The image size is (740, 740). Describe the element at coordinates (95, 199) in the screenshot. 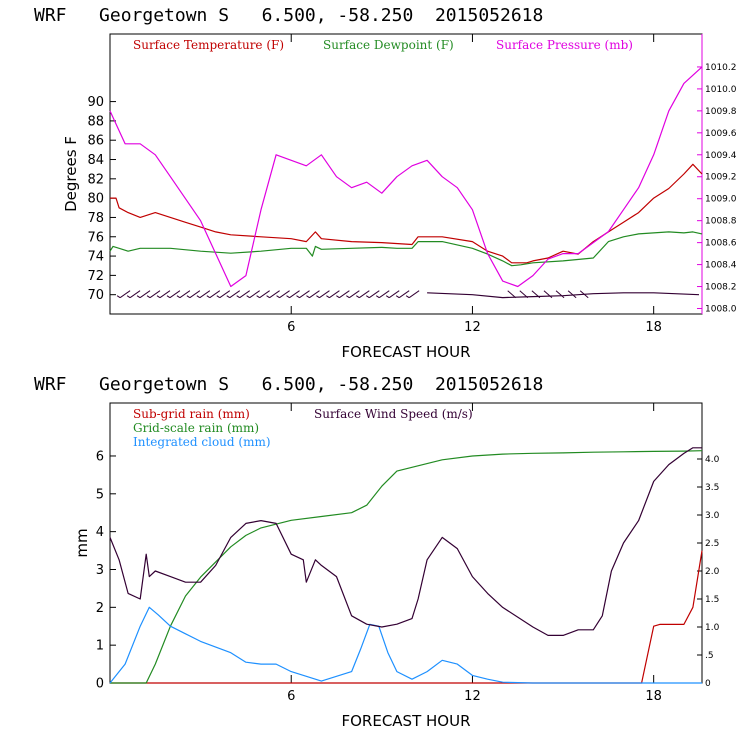

I see `y-tick-label: 80` at that location.